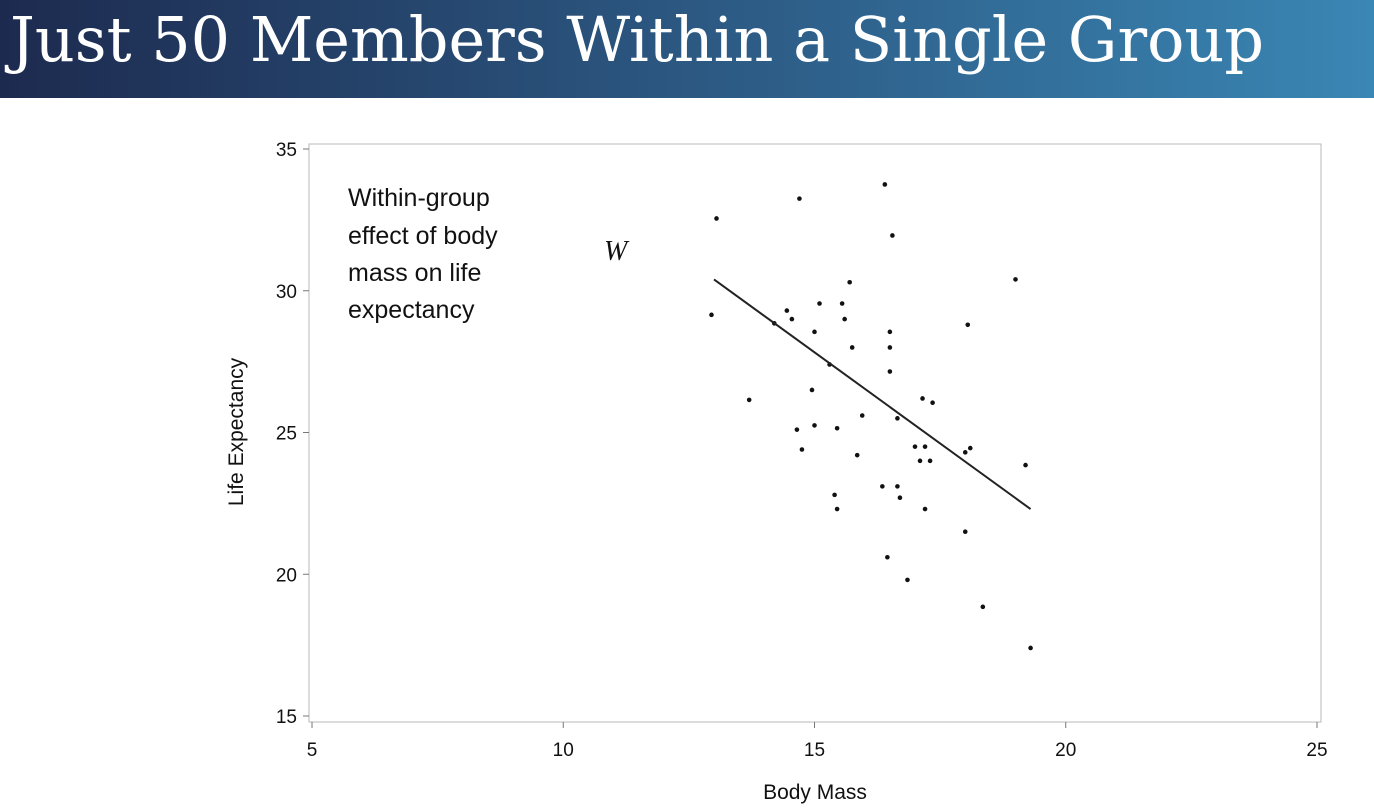 Image resolution: width=1374 pixels, height=812 pixels. I want to click on x-tick-label-0: 5, so click(312, 750).